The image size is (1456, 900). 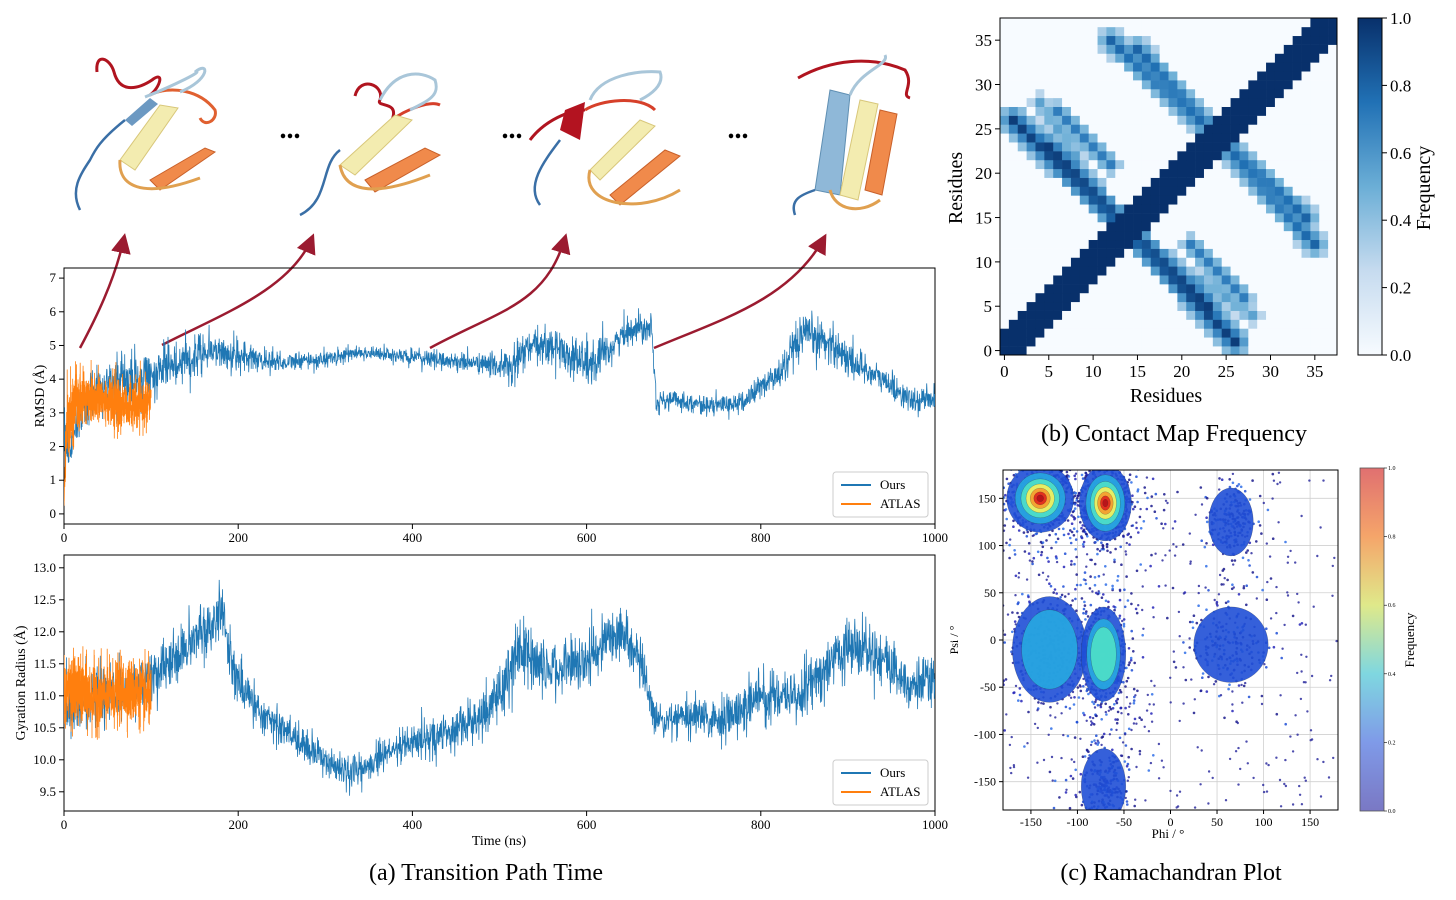 What do you see at coordinates (892, 772) in the screenshot?
I see `legend-label-ours: Ours` at bounding box center [892, 772].